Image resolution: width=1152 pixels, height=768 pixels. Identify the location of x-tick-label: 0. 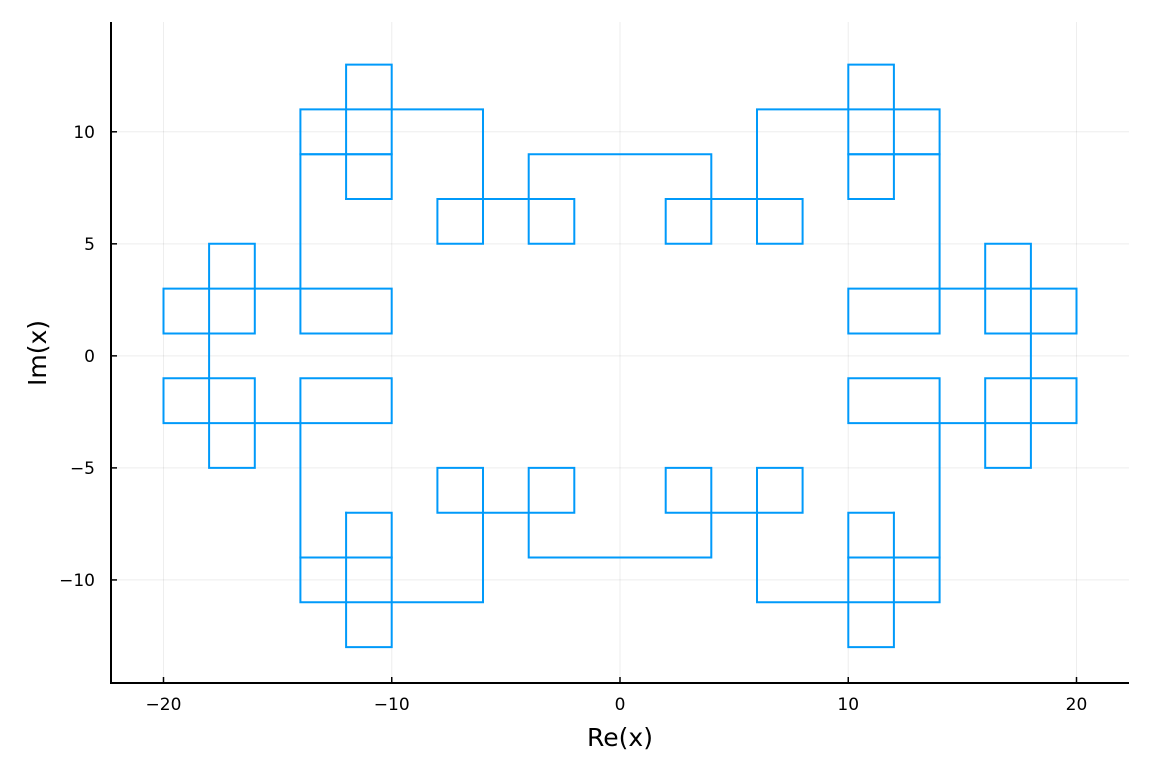
(620, 705).